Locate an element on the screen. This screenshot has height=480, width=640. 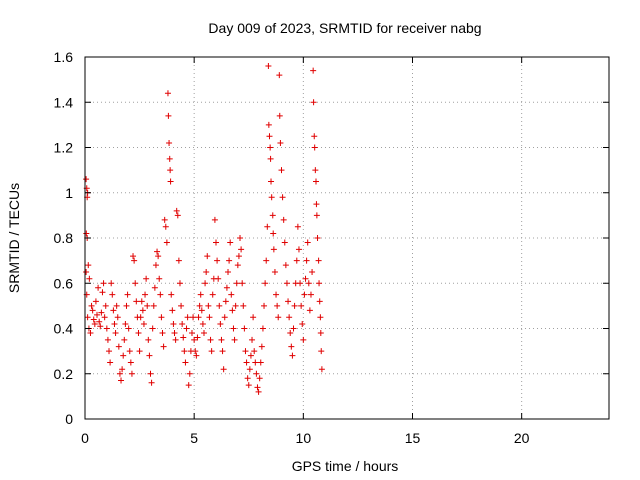
y-tick-label: 0.6 is located at coordinates (64, 283).